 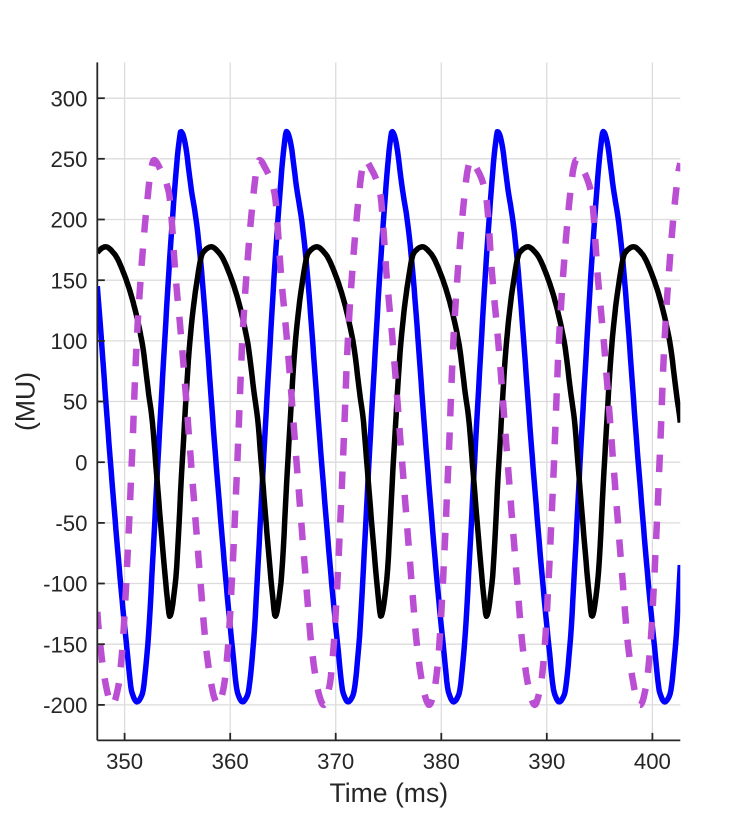 What do you see at coordinates (68, 220) in the screenshot?
I see `svg-text: 200` at bounding box center [68, 220].